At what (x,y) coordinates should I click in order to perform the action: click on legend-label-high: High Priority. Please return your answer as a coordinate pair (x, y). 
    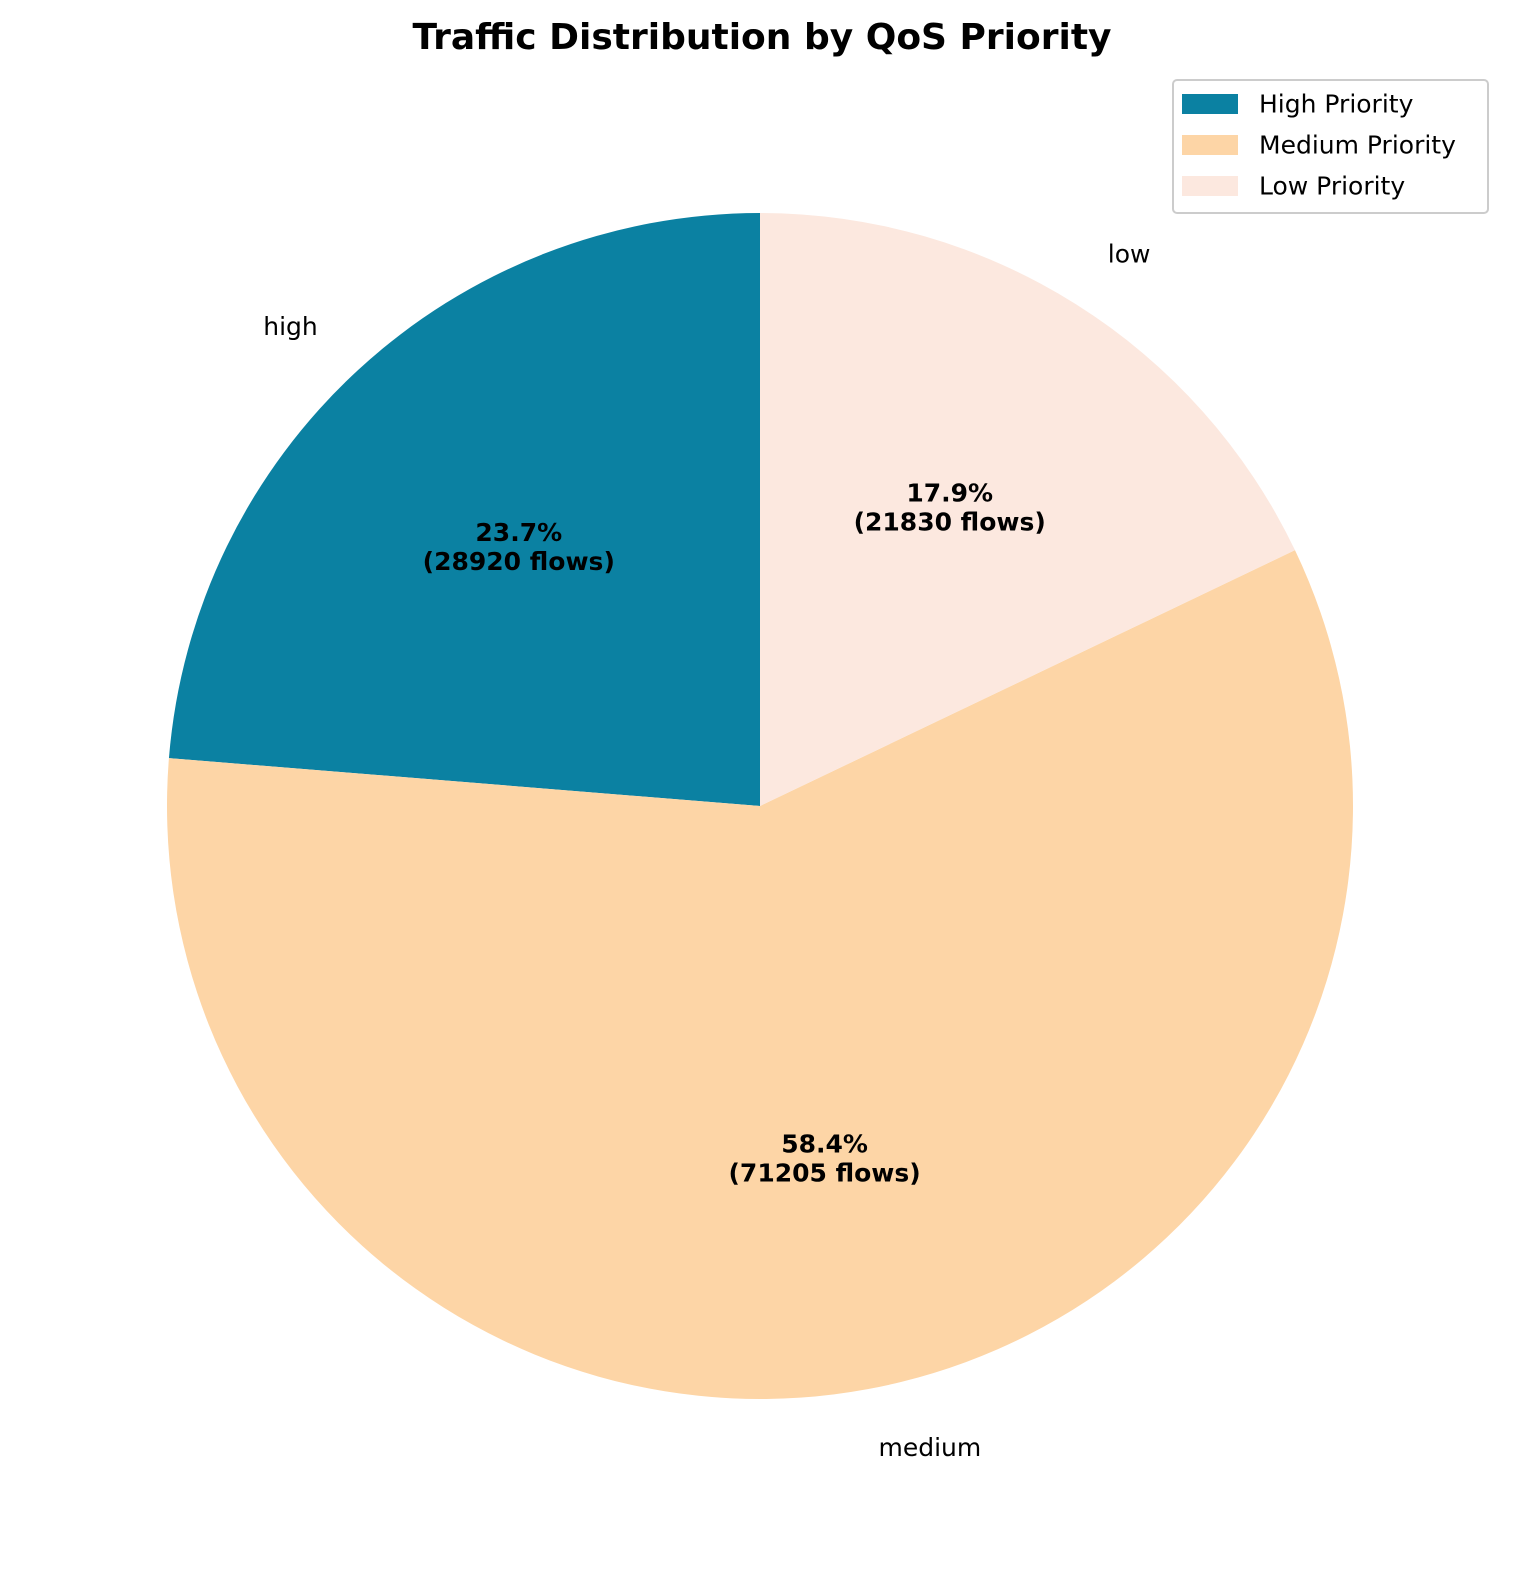
    Looking at the image, I should click on (1336, 104).